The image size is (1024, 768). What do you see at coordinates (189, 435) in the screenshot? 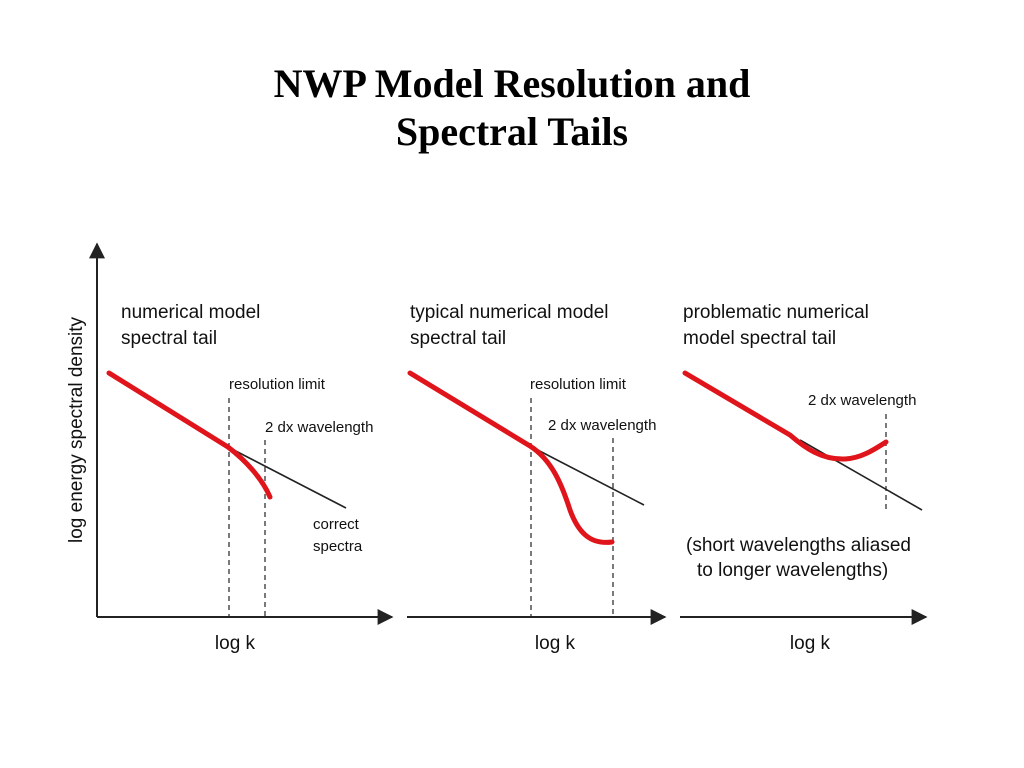
I see `panel-1-model-curve` at bounding box center [189, 435].